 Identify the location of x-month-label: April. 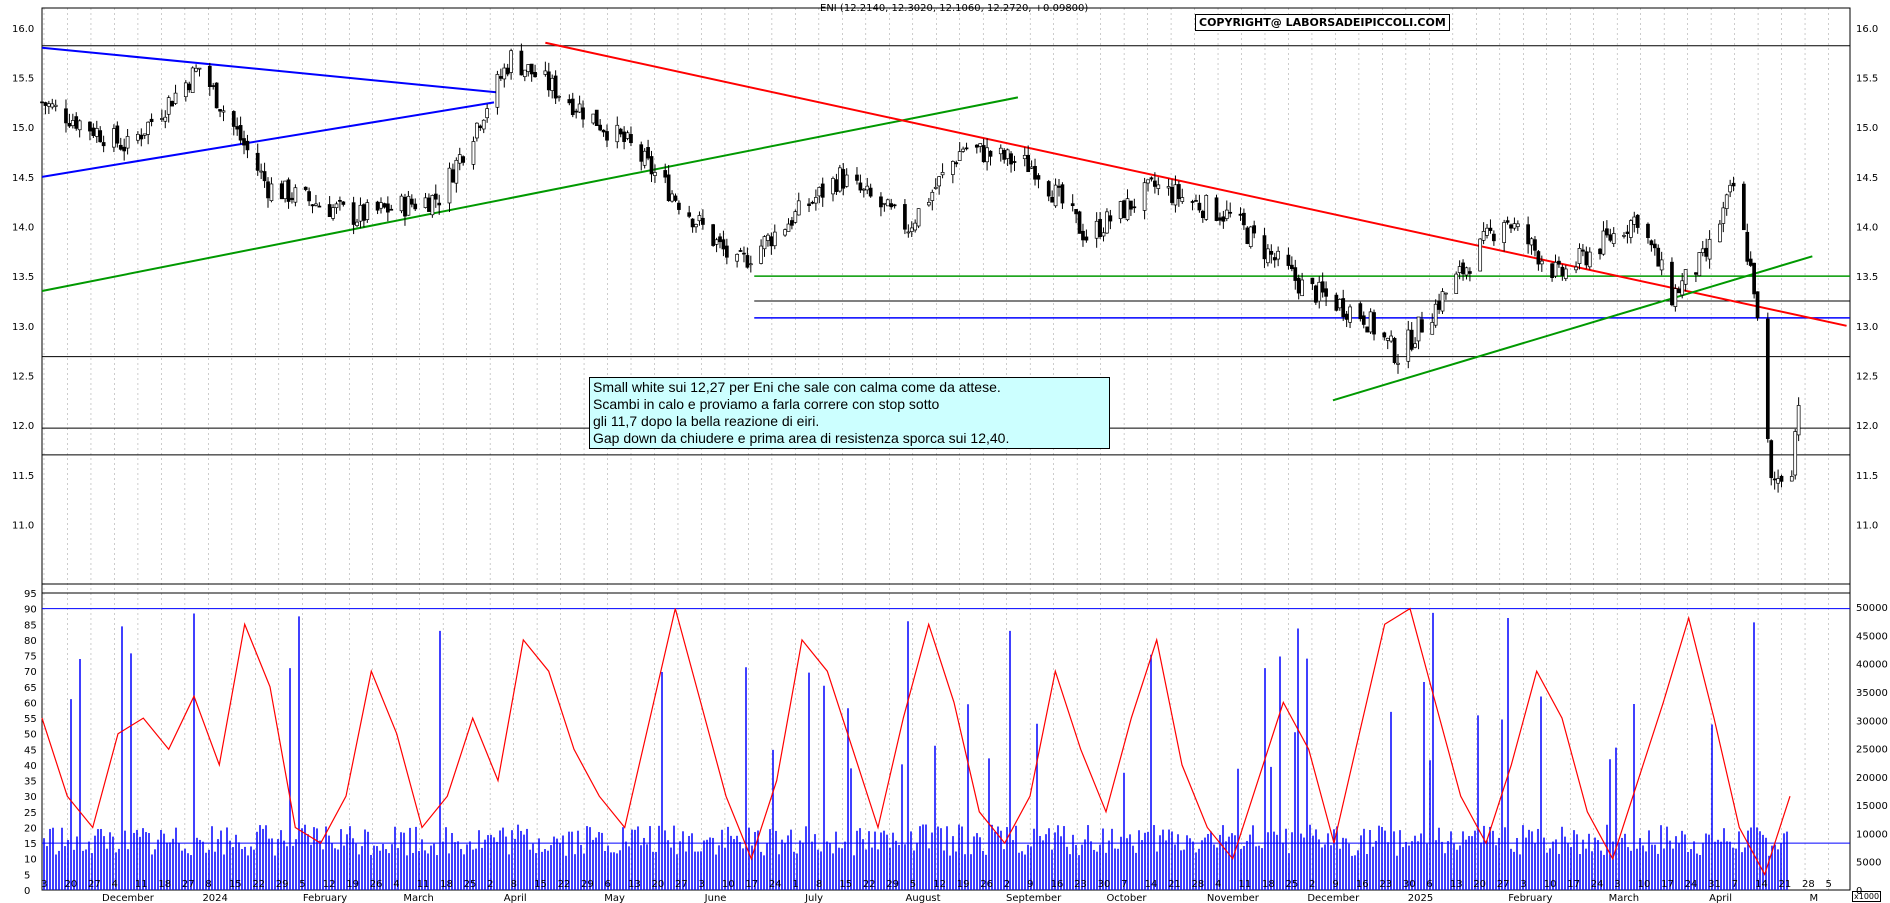
(515, 898).